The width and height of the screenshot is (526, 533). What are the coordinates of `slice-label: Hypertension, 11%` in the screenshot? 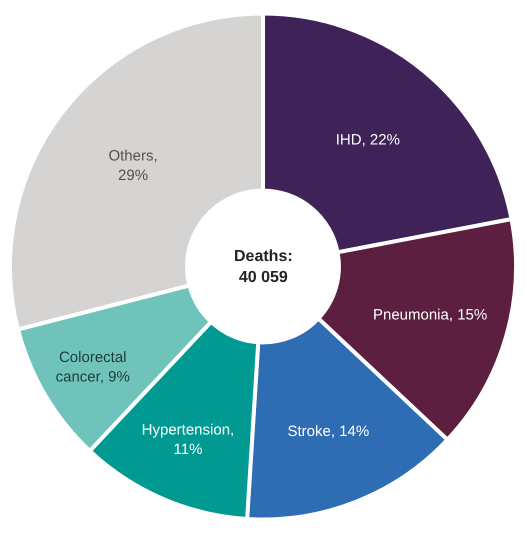 It's located at (188, 440).